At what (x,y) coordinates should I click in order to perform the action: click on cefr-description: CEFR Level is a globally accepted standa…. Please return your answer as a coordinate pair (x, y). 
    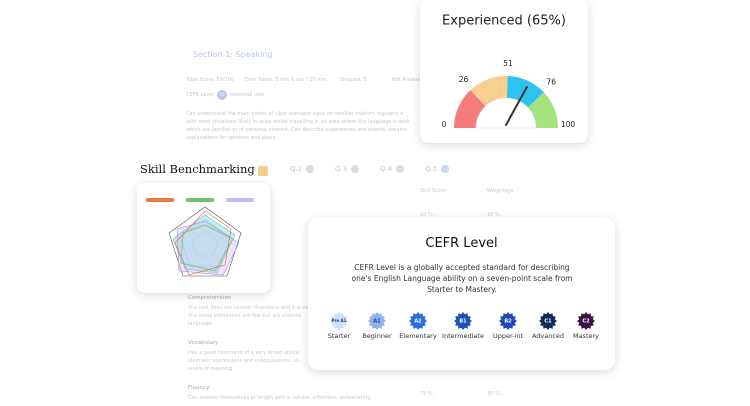
    Looking at the image, I should click on (462, 278).